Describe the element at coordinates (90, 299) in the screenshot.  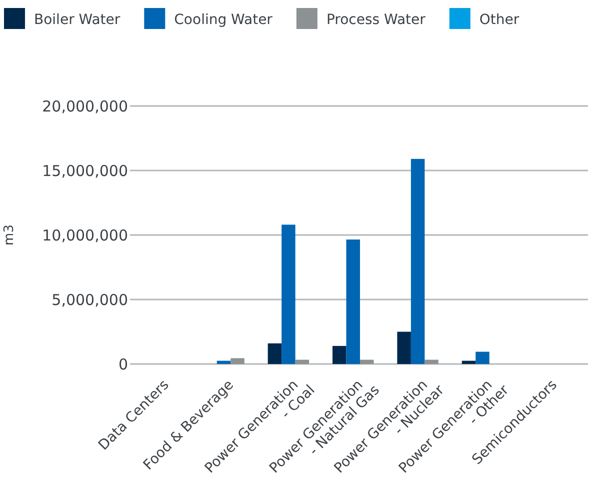
I see `y-tick-label: 5,000,000` at that location.